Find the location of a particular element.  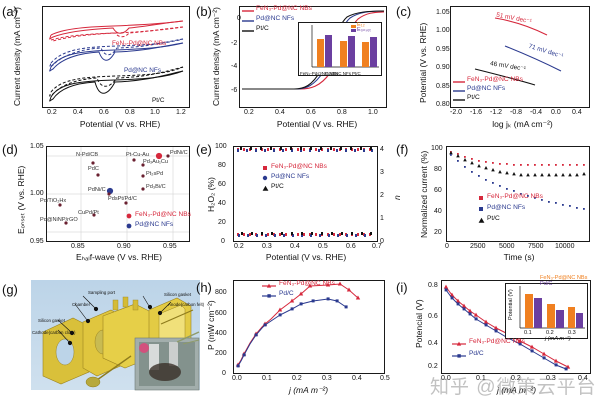

panel-f-xtick-1: 2500 is located at coordinates (478, 246).